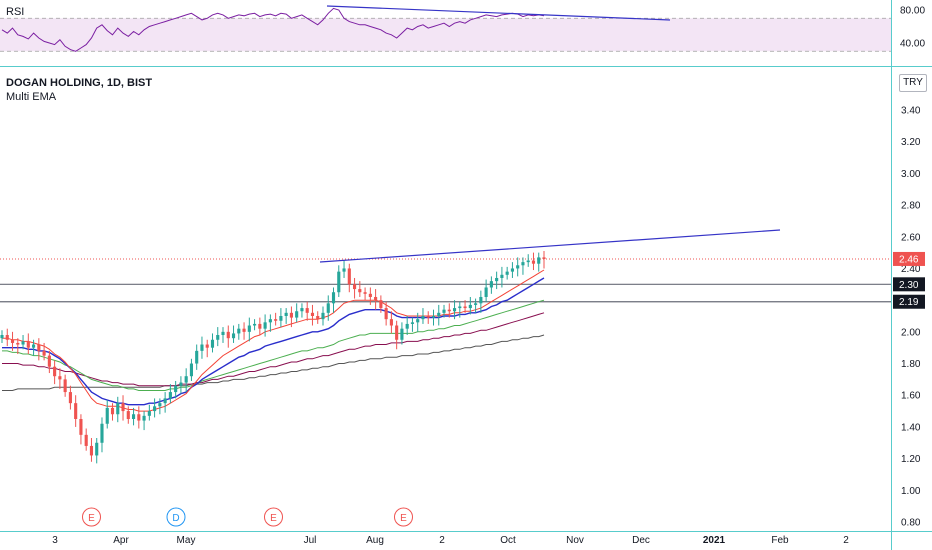  I want to click on rsi-line, so click(273, 29).